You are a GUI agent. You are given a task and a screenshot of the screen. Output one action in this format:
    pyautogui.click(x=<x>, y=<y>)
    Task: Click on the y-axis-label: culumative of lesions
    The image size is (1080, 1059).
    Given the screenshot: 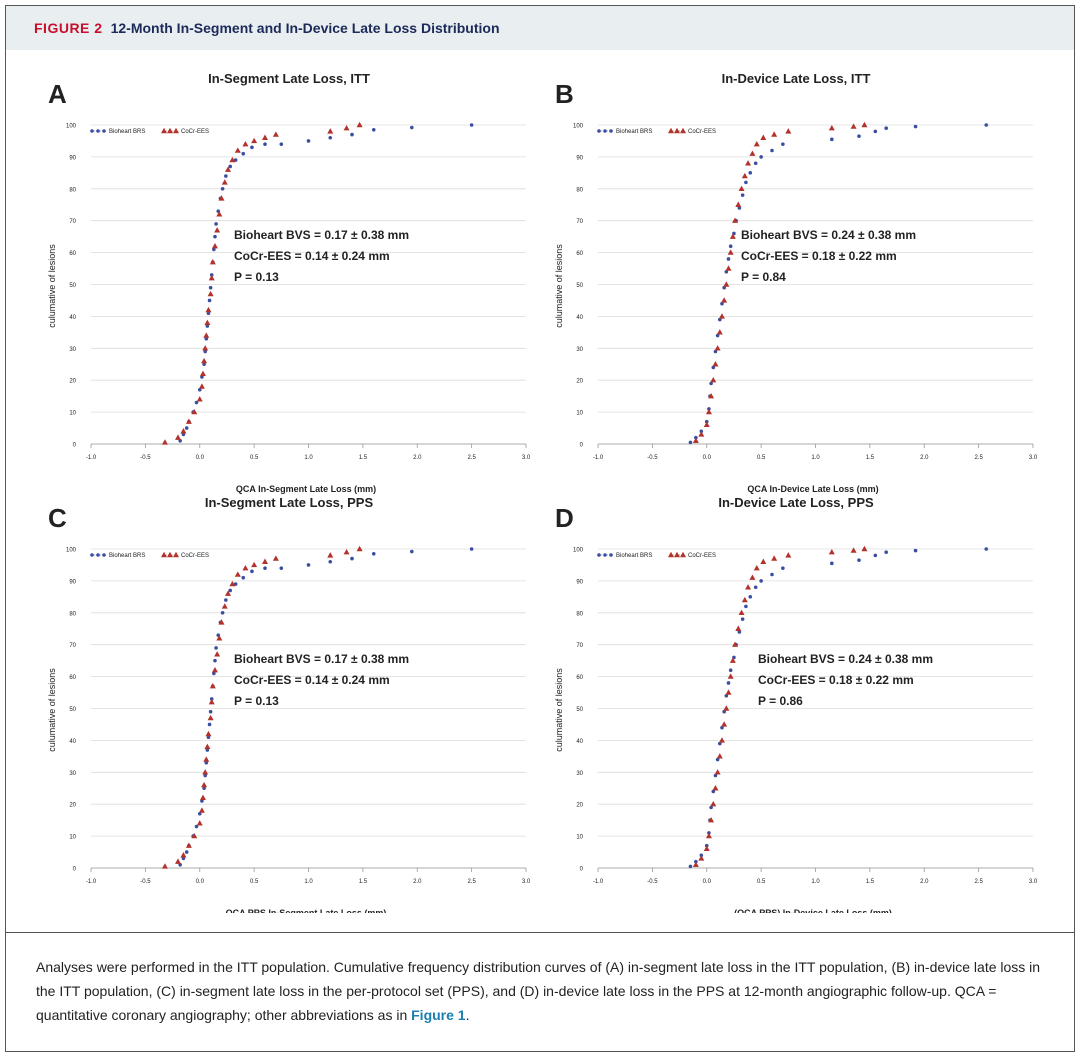 What is the action you would take?
    pyautogui.click(x=52, y=710)
    